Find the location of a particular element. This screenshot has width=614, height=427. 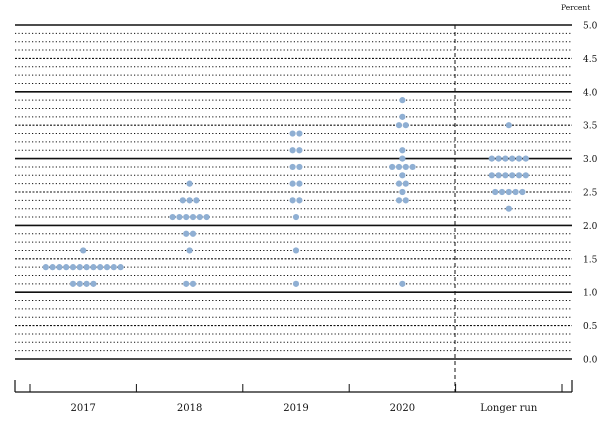

y-tick-label: 3.5 is located at coordinates (590, 127).